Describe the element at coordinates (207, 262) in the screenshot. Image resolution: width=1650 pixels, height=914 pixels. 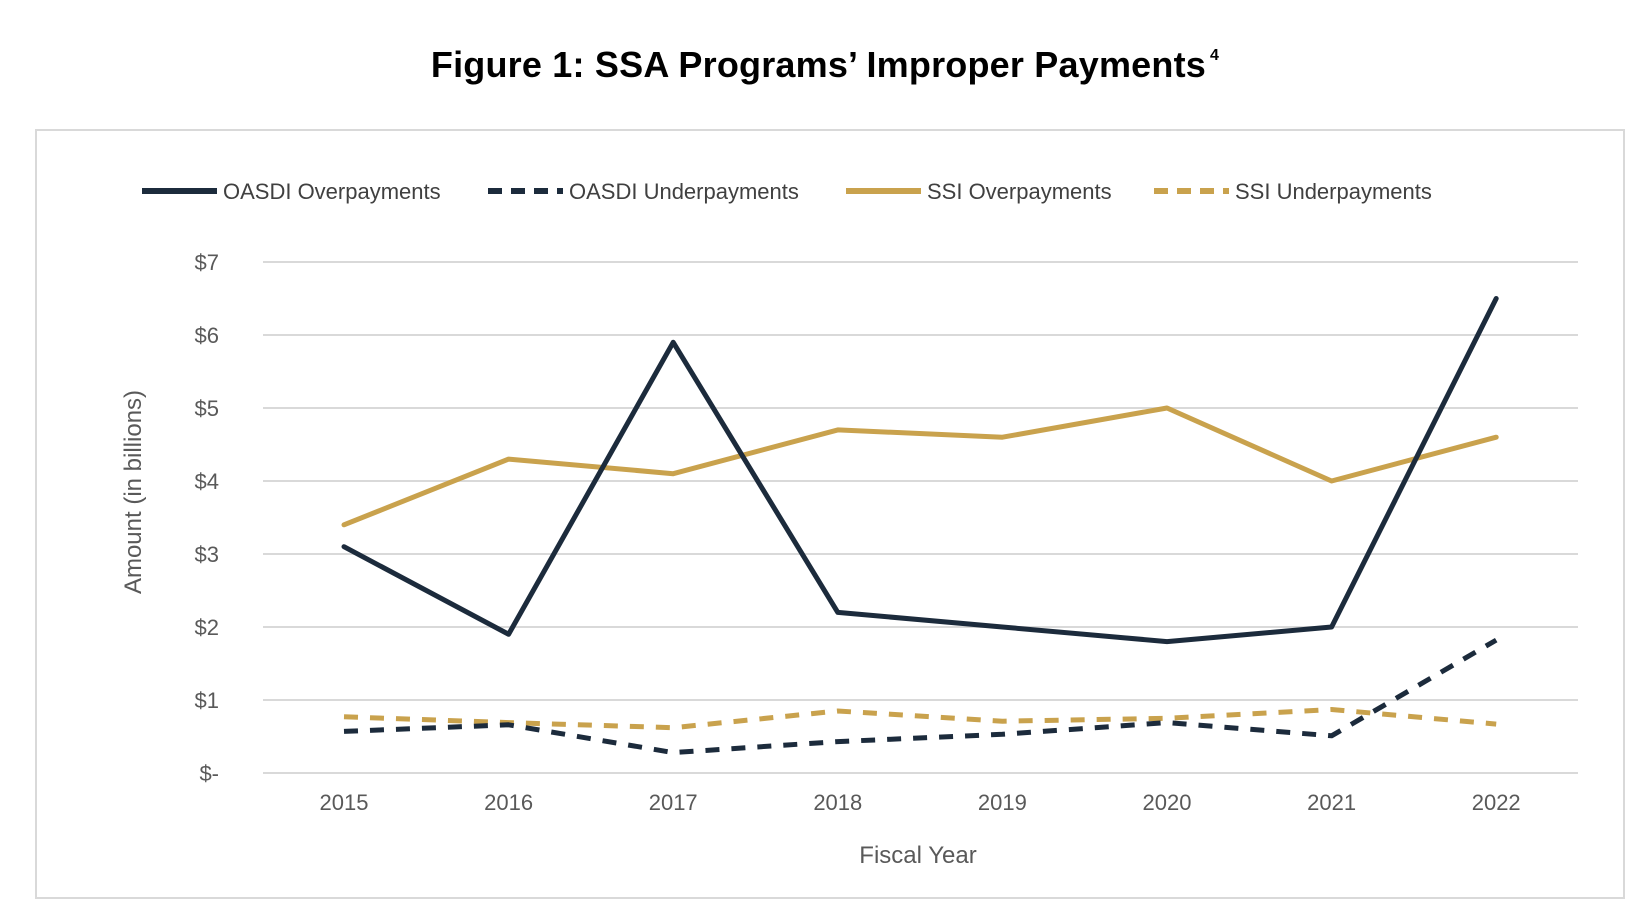
I see `y-tick-label: $7` at that location.